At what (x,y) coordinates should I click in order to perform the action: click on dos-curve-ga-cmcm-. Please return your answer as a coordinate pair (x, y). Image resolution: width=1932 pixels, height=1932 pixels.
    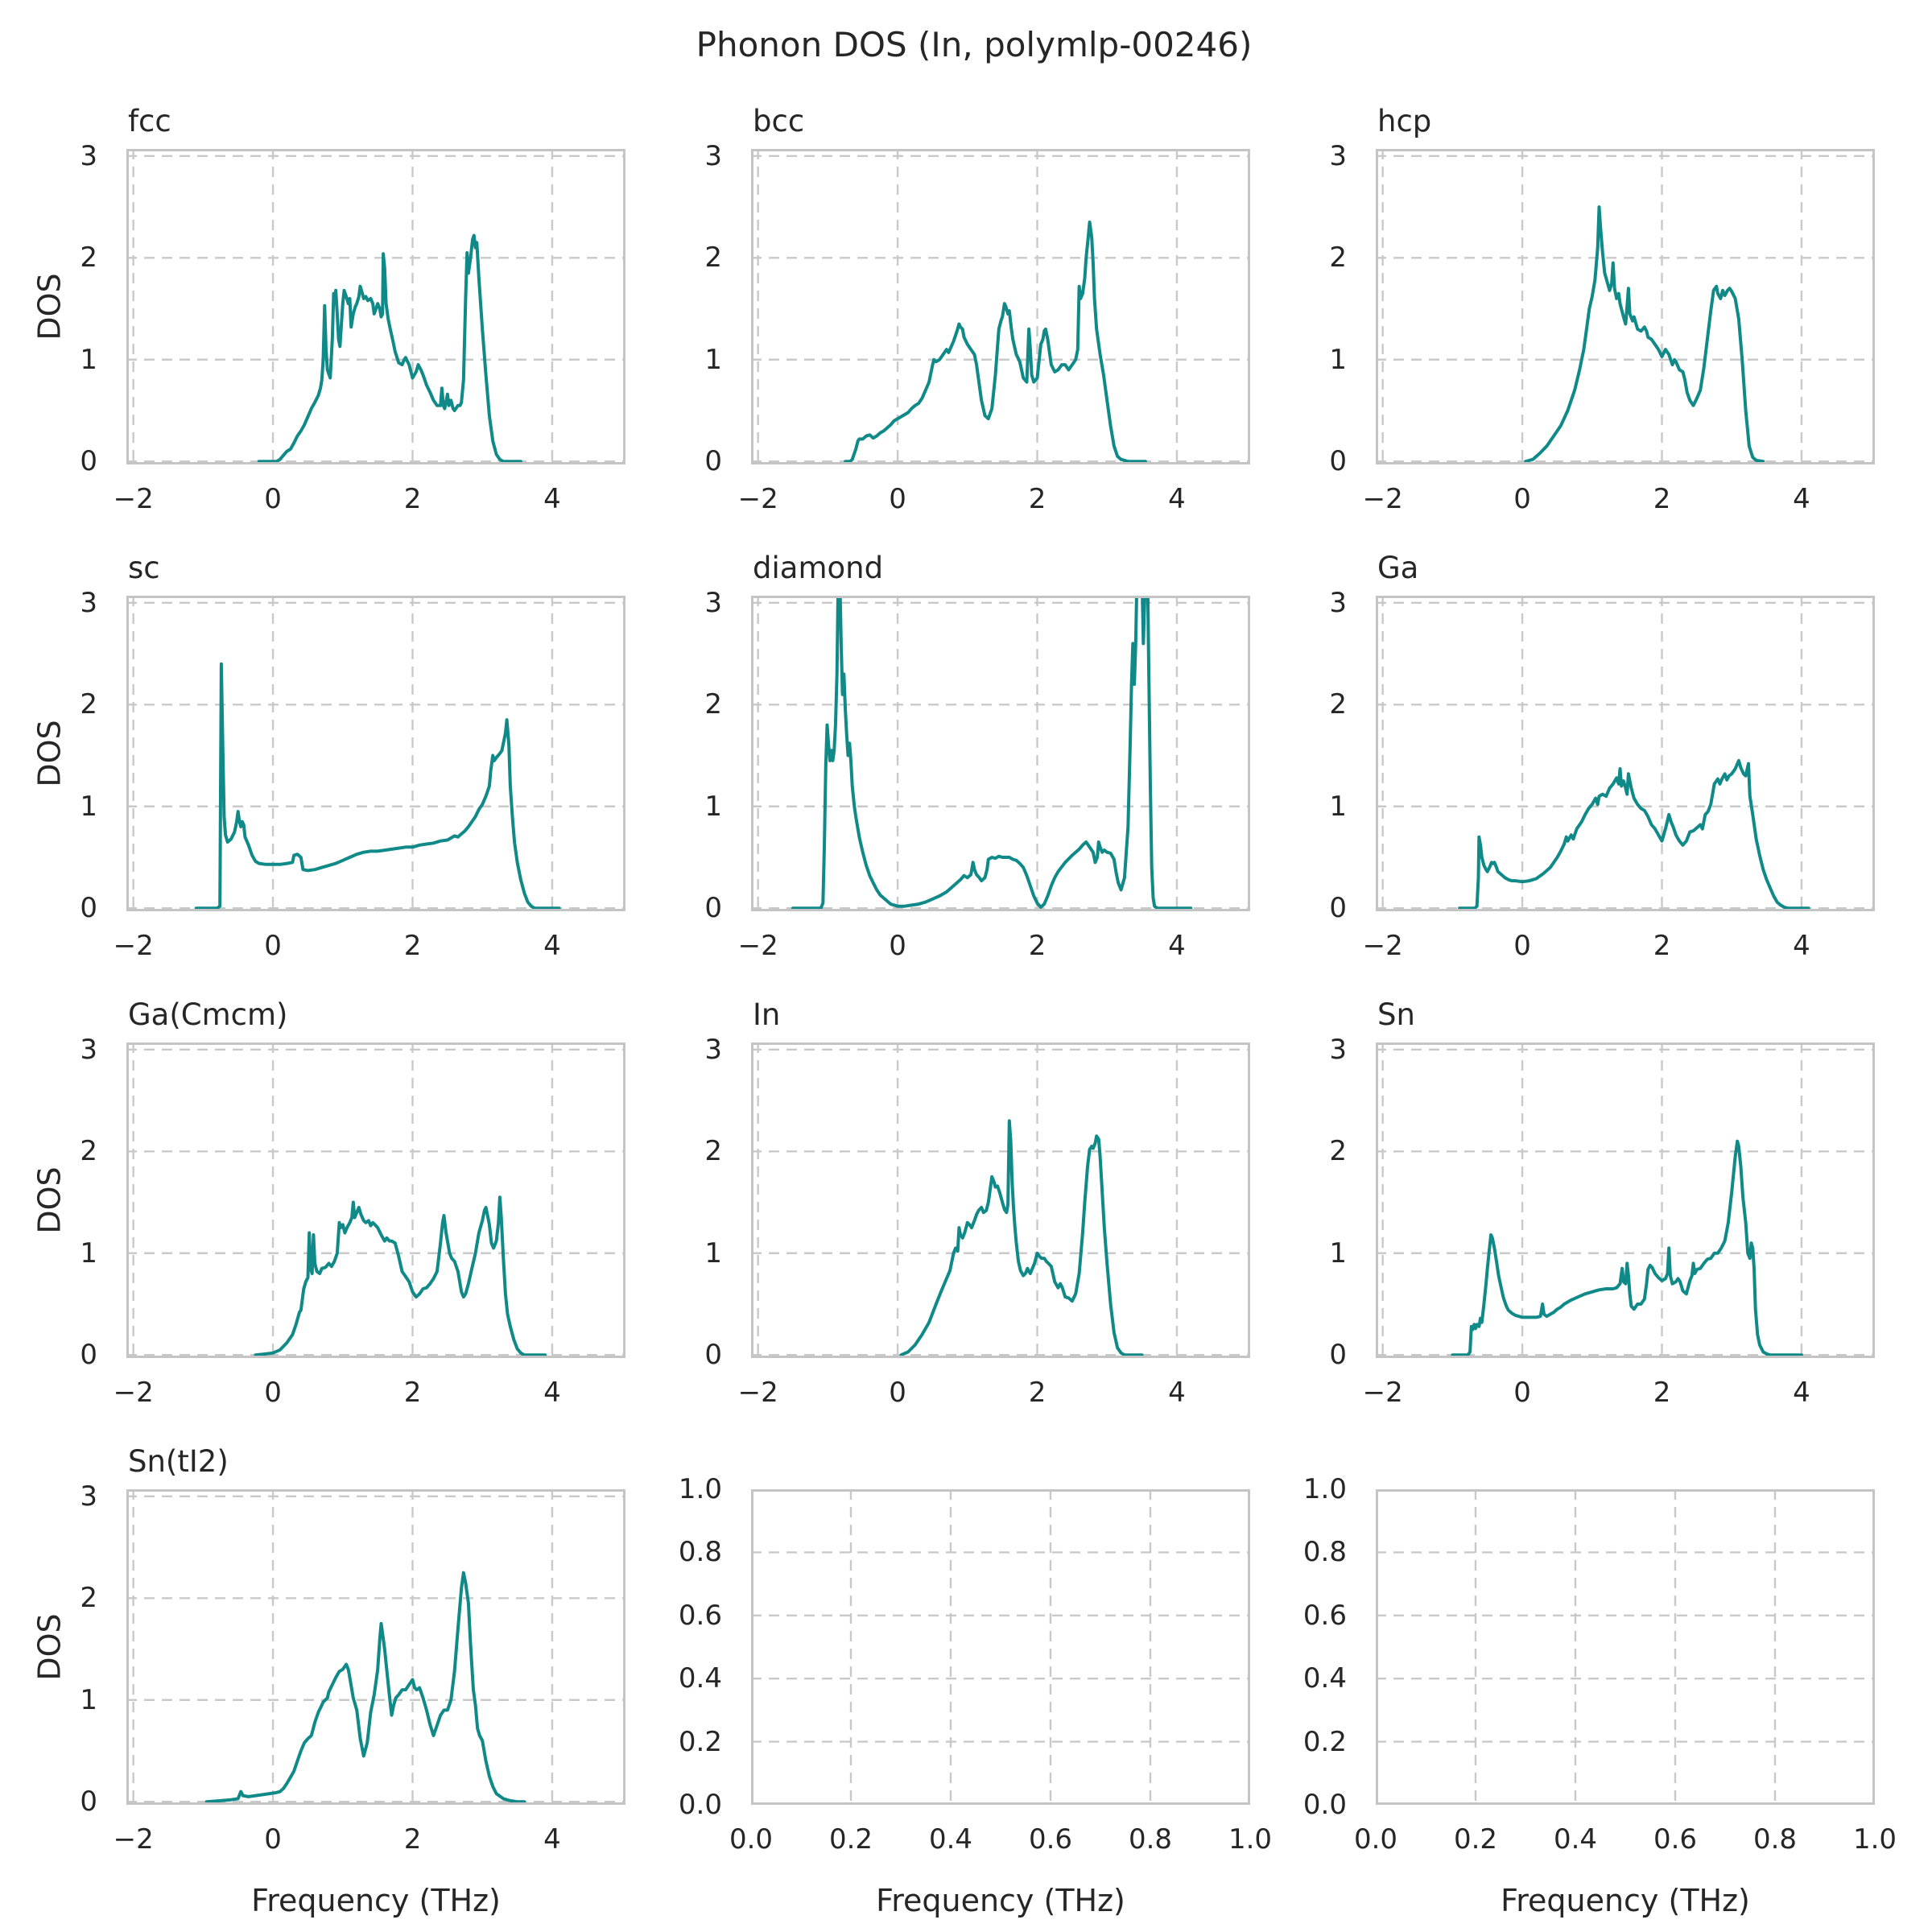
    Looking at the image, I should click on (400, 1276).